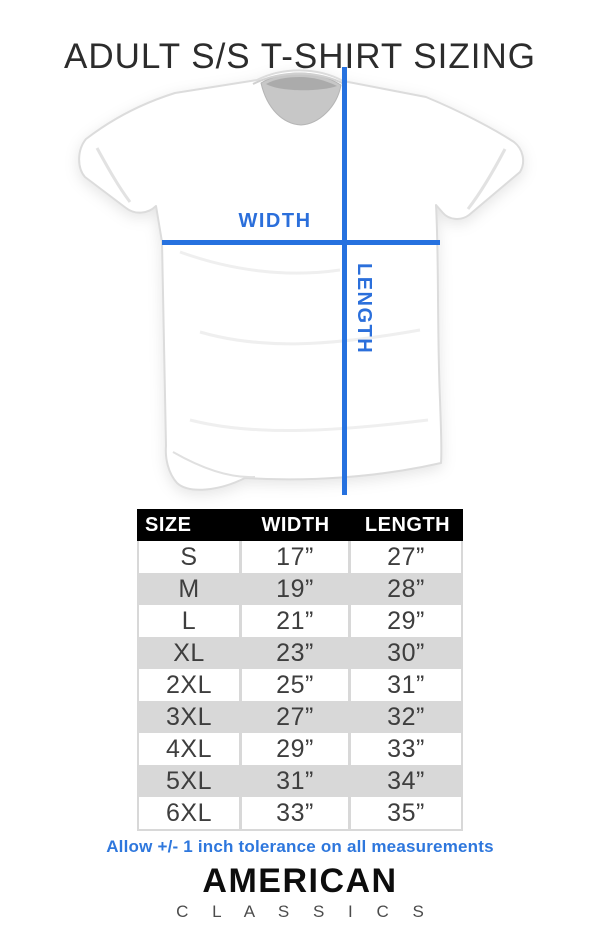 Image resolution: width=600 pixels, height=943 pixels. I want to click on size-cell: L, so click(189, 621).